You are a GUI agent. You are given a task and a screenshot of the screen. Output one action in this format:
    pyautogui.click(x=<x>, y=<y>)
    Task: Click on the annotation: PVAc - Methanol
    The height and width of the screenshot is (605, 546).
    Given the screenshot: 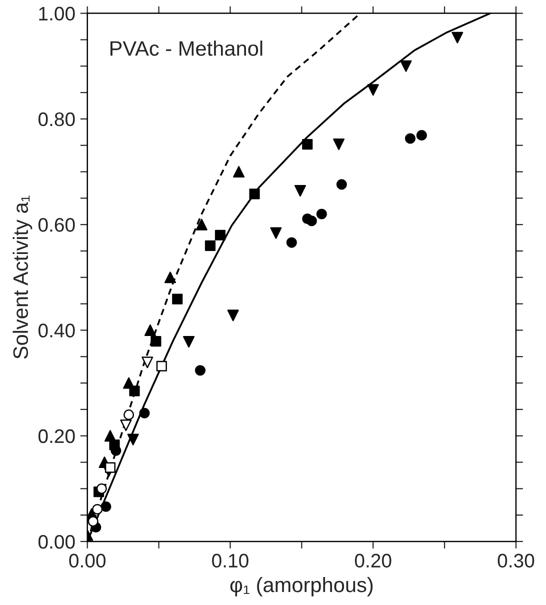 What is the action you would take?
    pyautogui.click(x=186, y=48)
    